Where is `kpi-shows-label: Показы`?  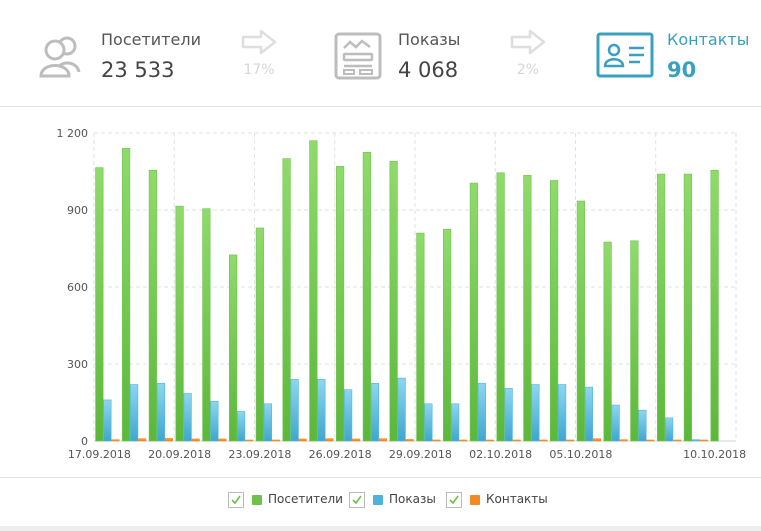
kpi-shows-label: Показы is located at coordinates (429, 39).